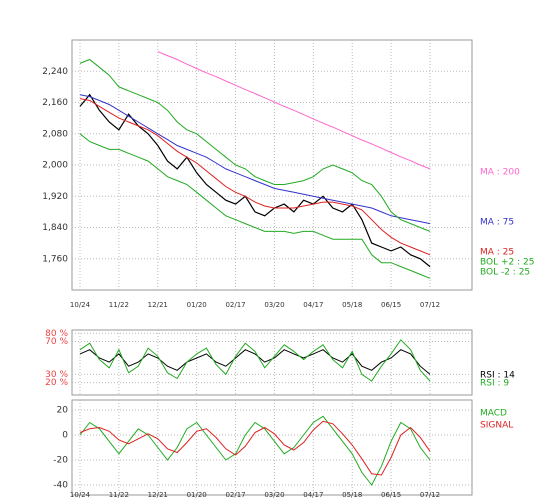 The image size is (549, 504). I want to click on y-tick-label: -40, so click(60, 486).